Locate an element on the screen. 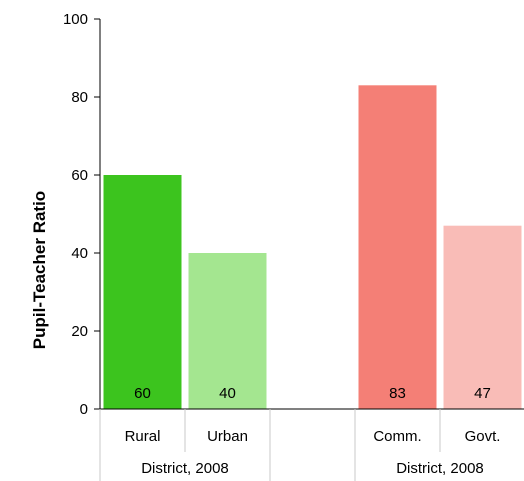 The image size is (524, 481). y-axis-label: Pupil-Teacher Ratio is located at coordinates (39, 270).